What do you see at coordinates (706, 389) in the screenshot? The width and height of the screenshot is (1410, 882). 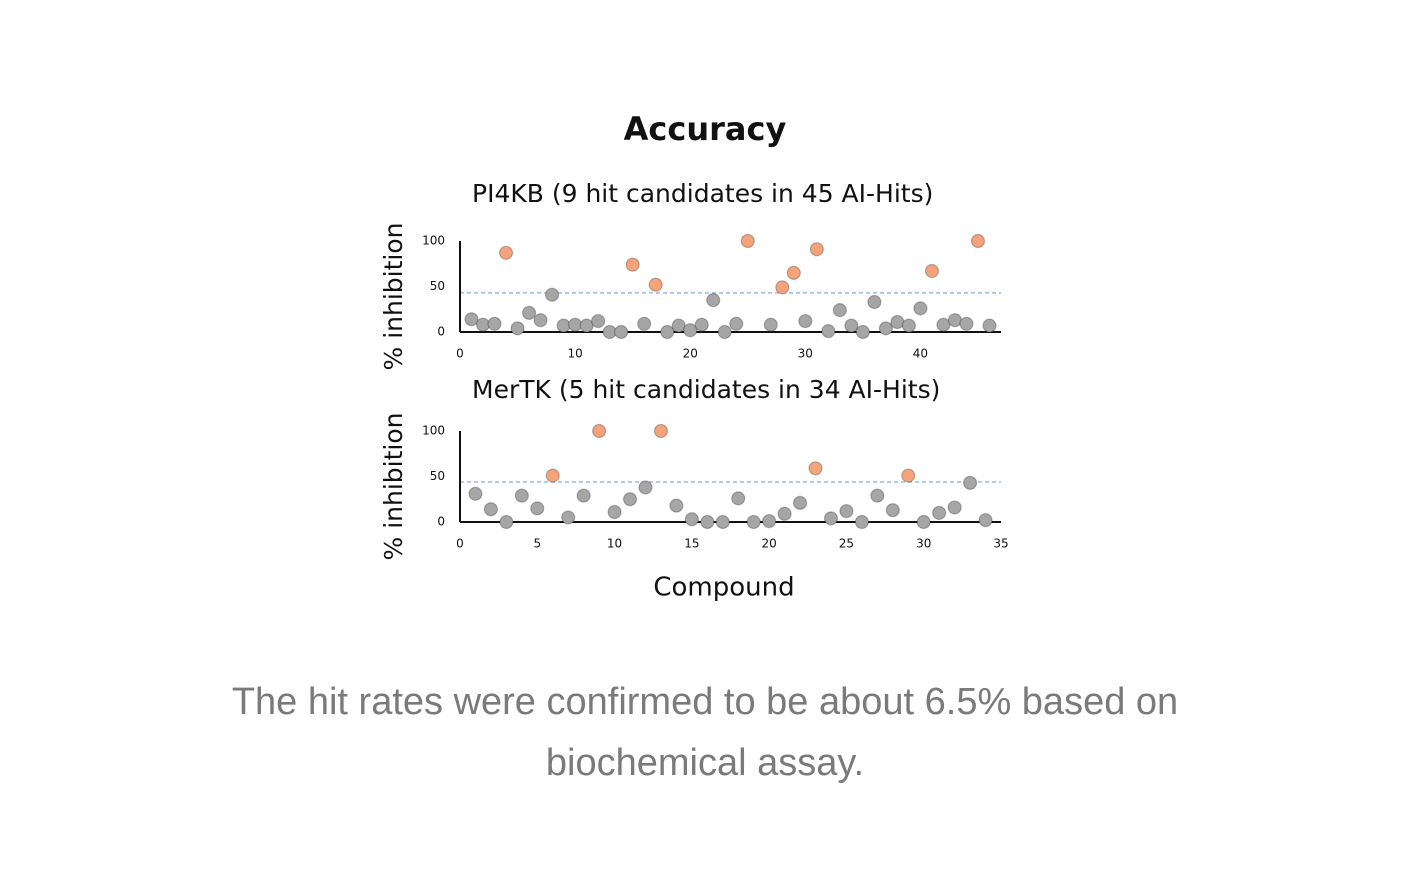 I see `chart-title: MerTK (5 hit candidates in 34 AI-Hits)` at bounding box center [706, 389].